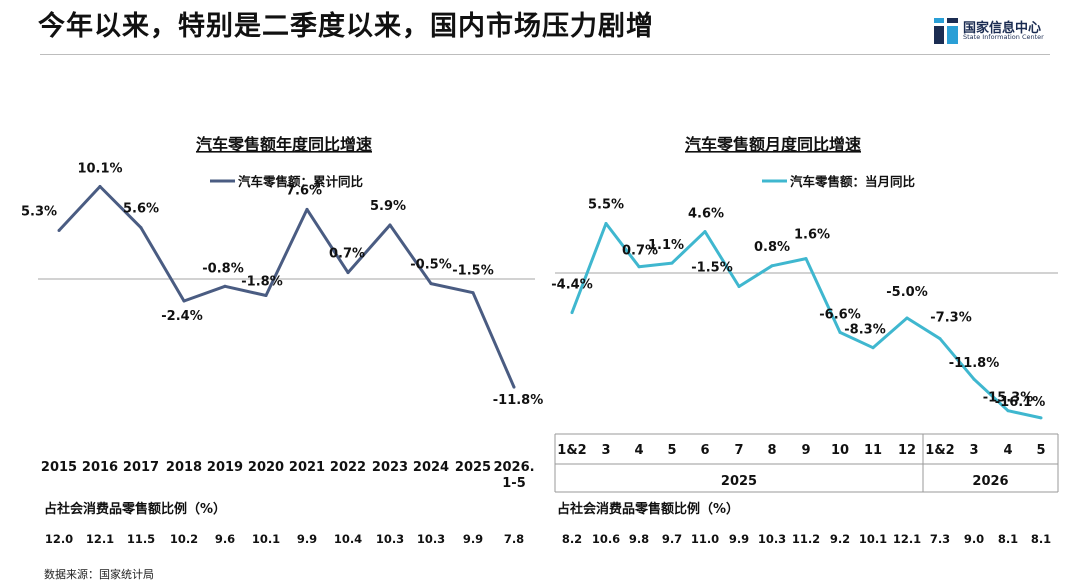 This screenshot has width=1080, height=584. What do you see at coordinates (873, 450) in the screenshot?
I see `monthly-category-label: 11` at bounding box center [873, 450].